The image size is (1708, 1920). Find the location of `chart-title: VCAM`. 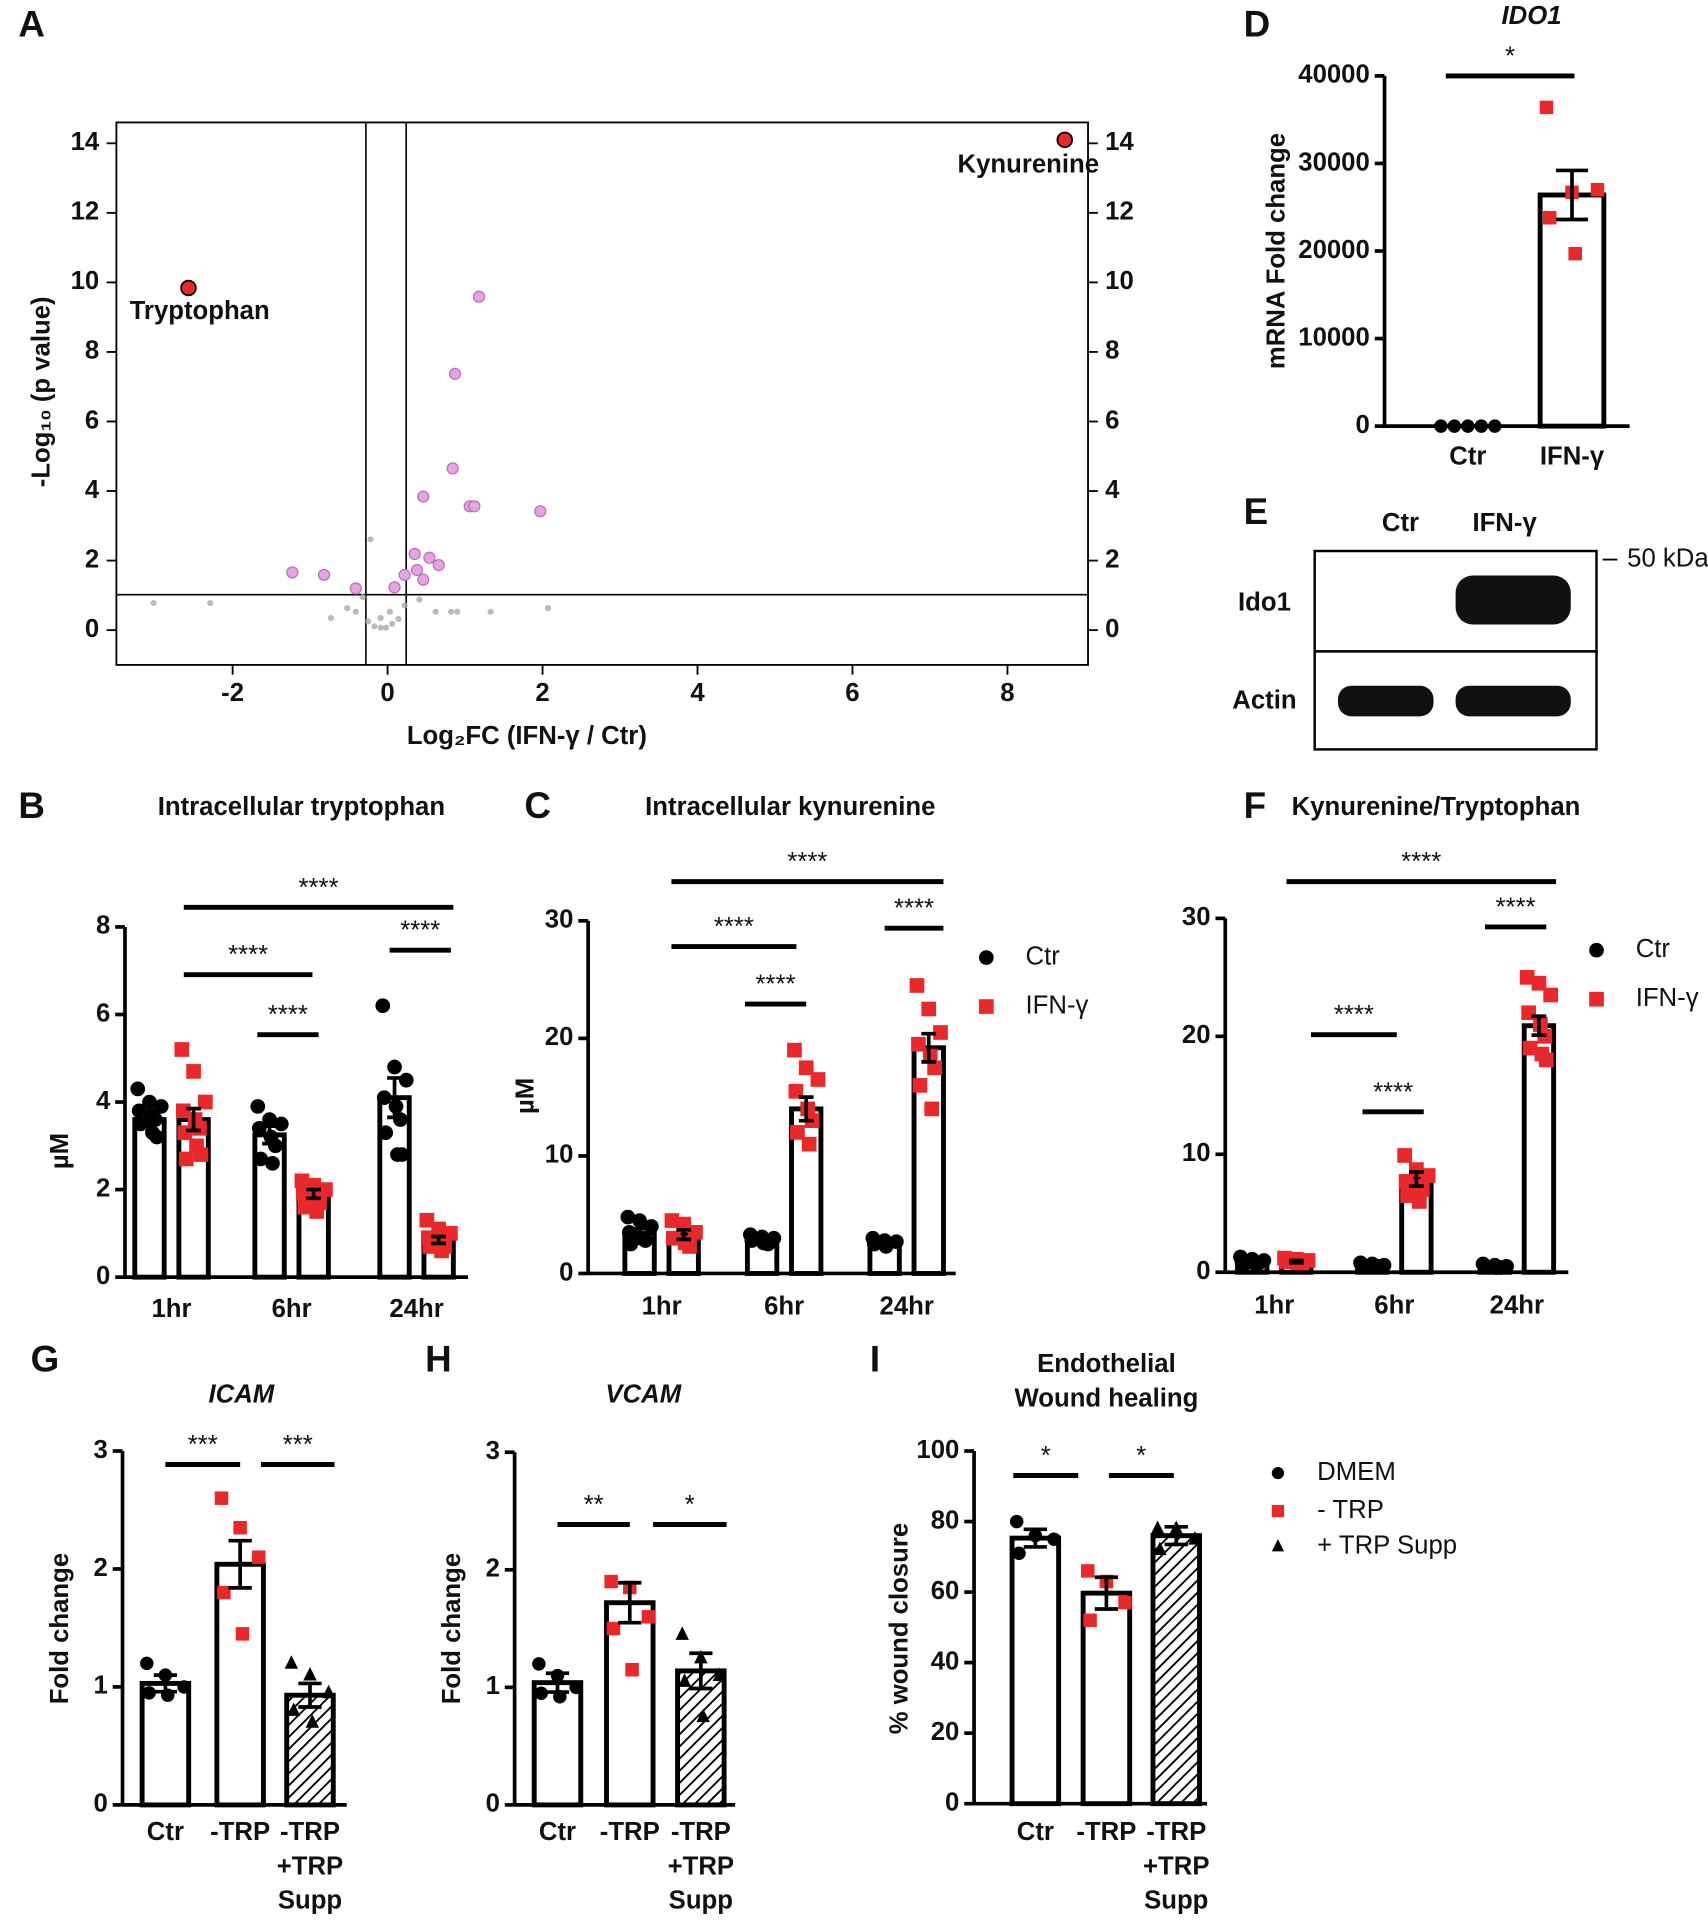

chart-title: VCAM is located at coordinates (643, 1395).